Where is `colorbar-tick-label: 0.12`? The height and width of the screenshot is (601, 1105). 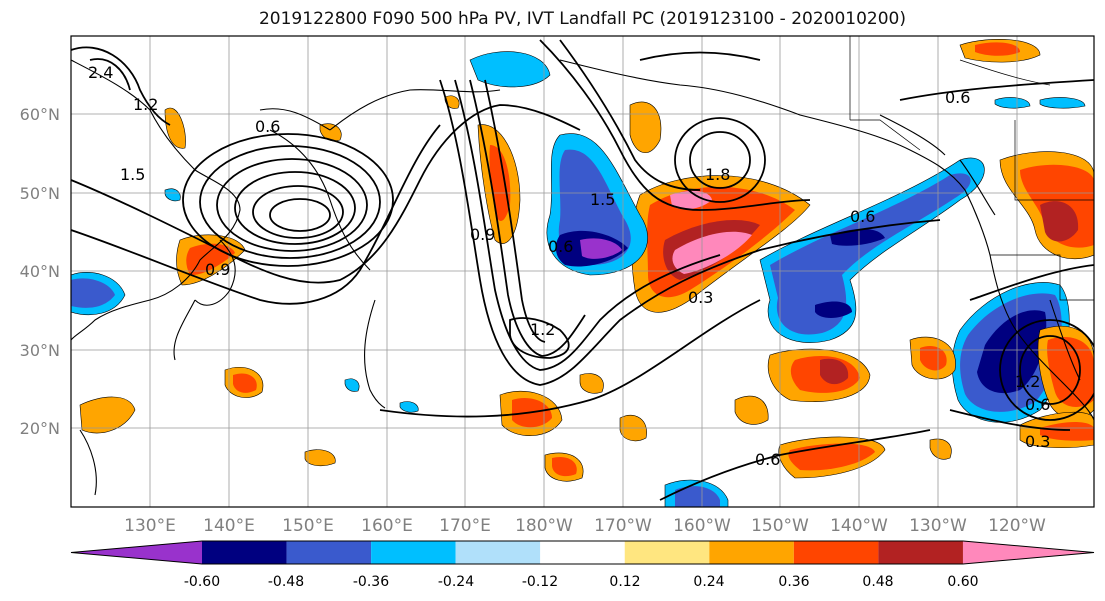
colorbar-tick-label: 0.12 is located at coordinates (624, 582).